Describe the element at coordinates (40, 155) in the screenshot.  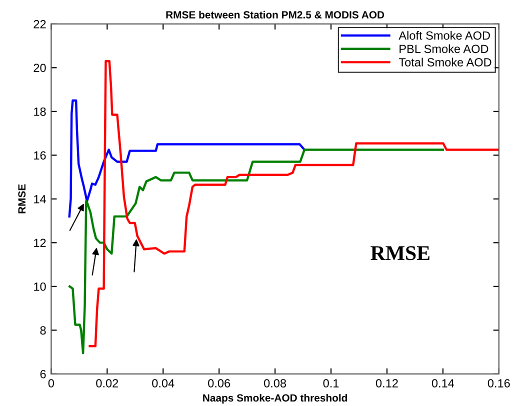
I see `y-tick-label: 16` at that location.